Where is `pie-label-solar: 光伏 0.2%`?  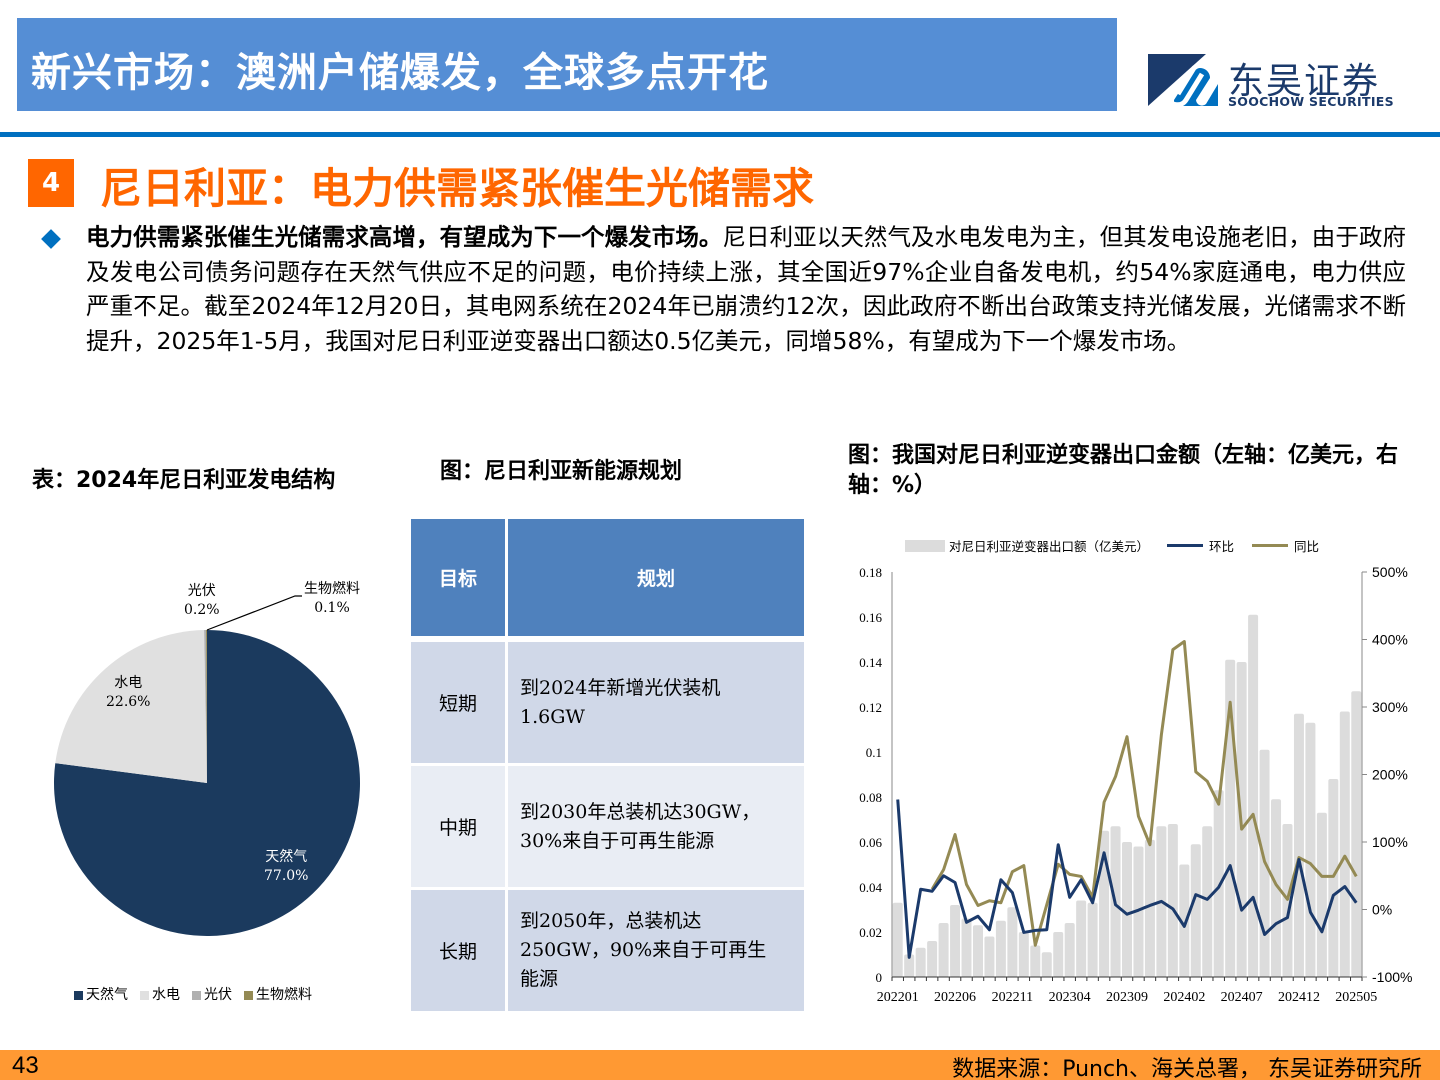
pie-label-solar: 光伏 0.2% is located at coordinates (202, 600).